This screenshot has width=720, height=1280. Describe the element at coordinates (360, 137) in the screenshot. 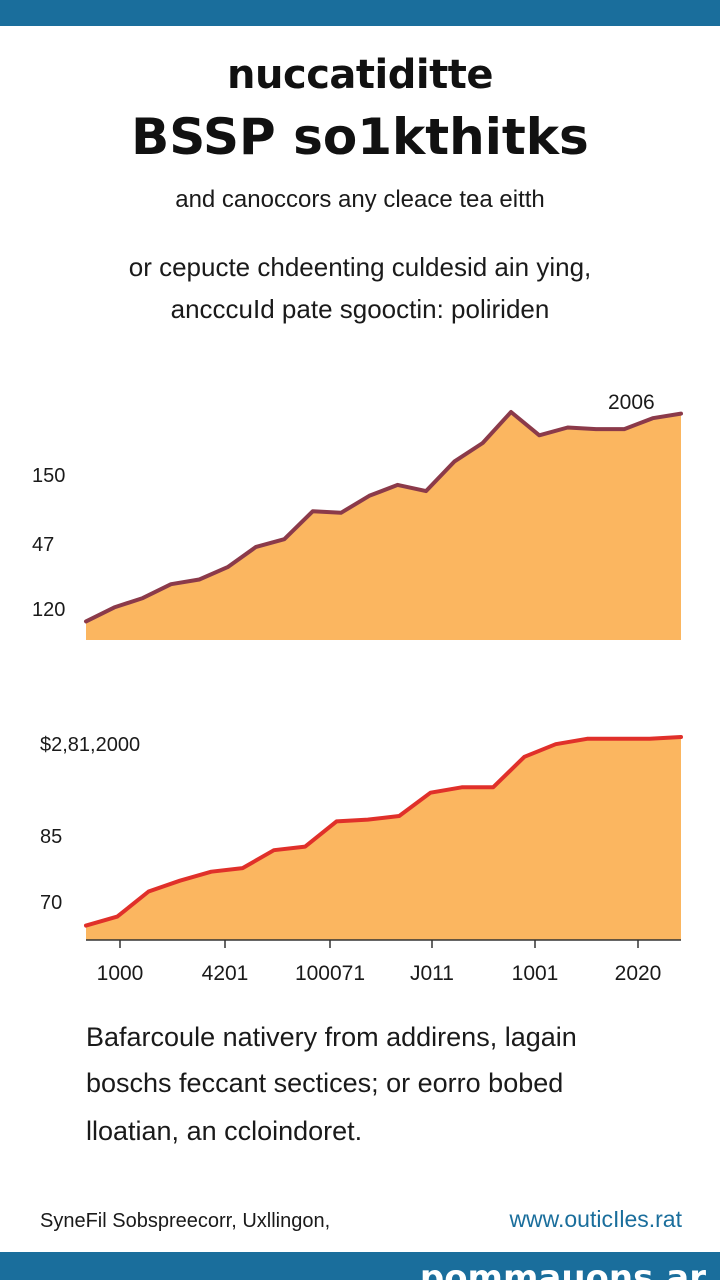

I see `title-line-2: BSSP so1kthitks` at that location.